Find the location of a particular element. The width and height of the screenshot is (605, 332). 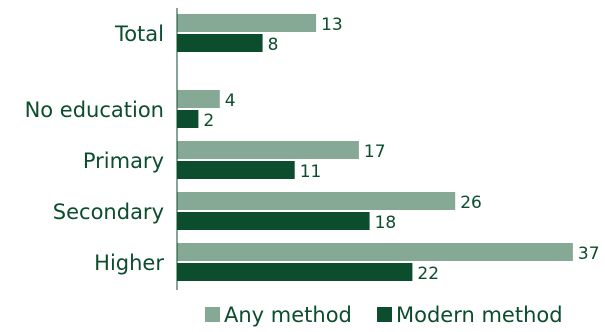

category-label-primary: Primary is located at coordinates (123, 161).